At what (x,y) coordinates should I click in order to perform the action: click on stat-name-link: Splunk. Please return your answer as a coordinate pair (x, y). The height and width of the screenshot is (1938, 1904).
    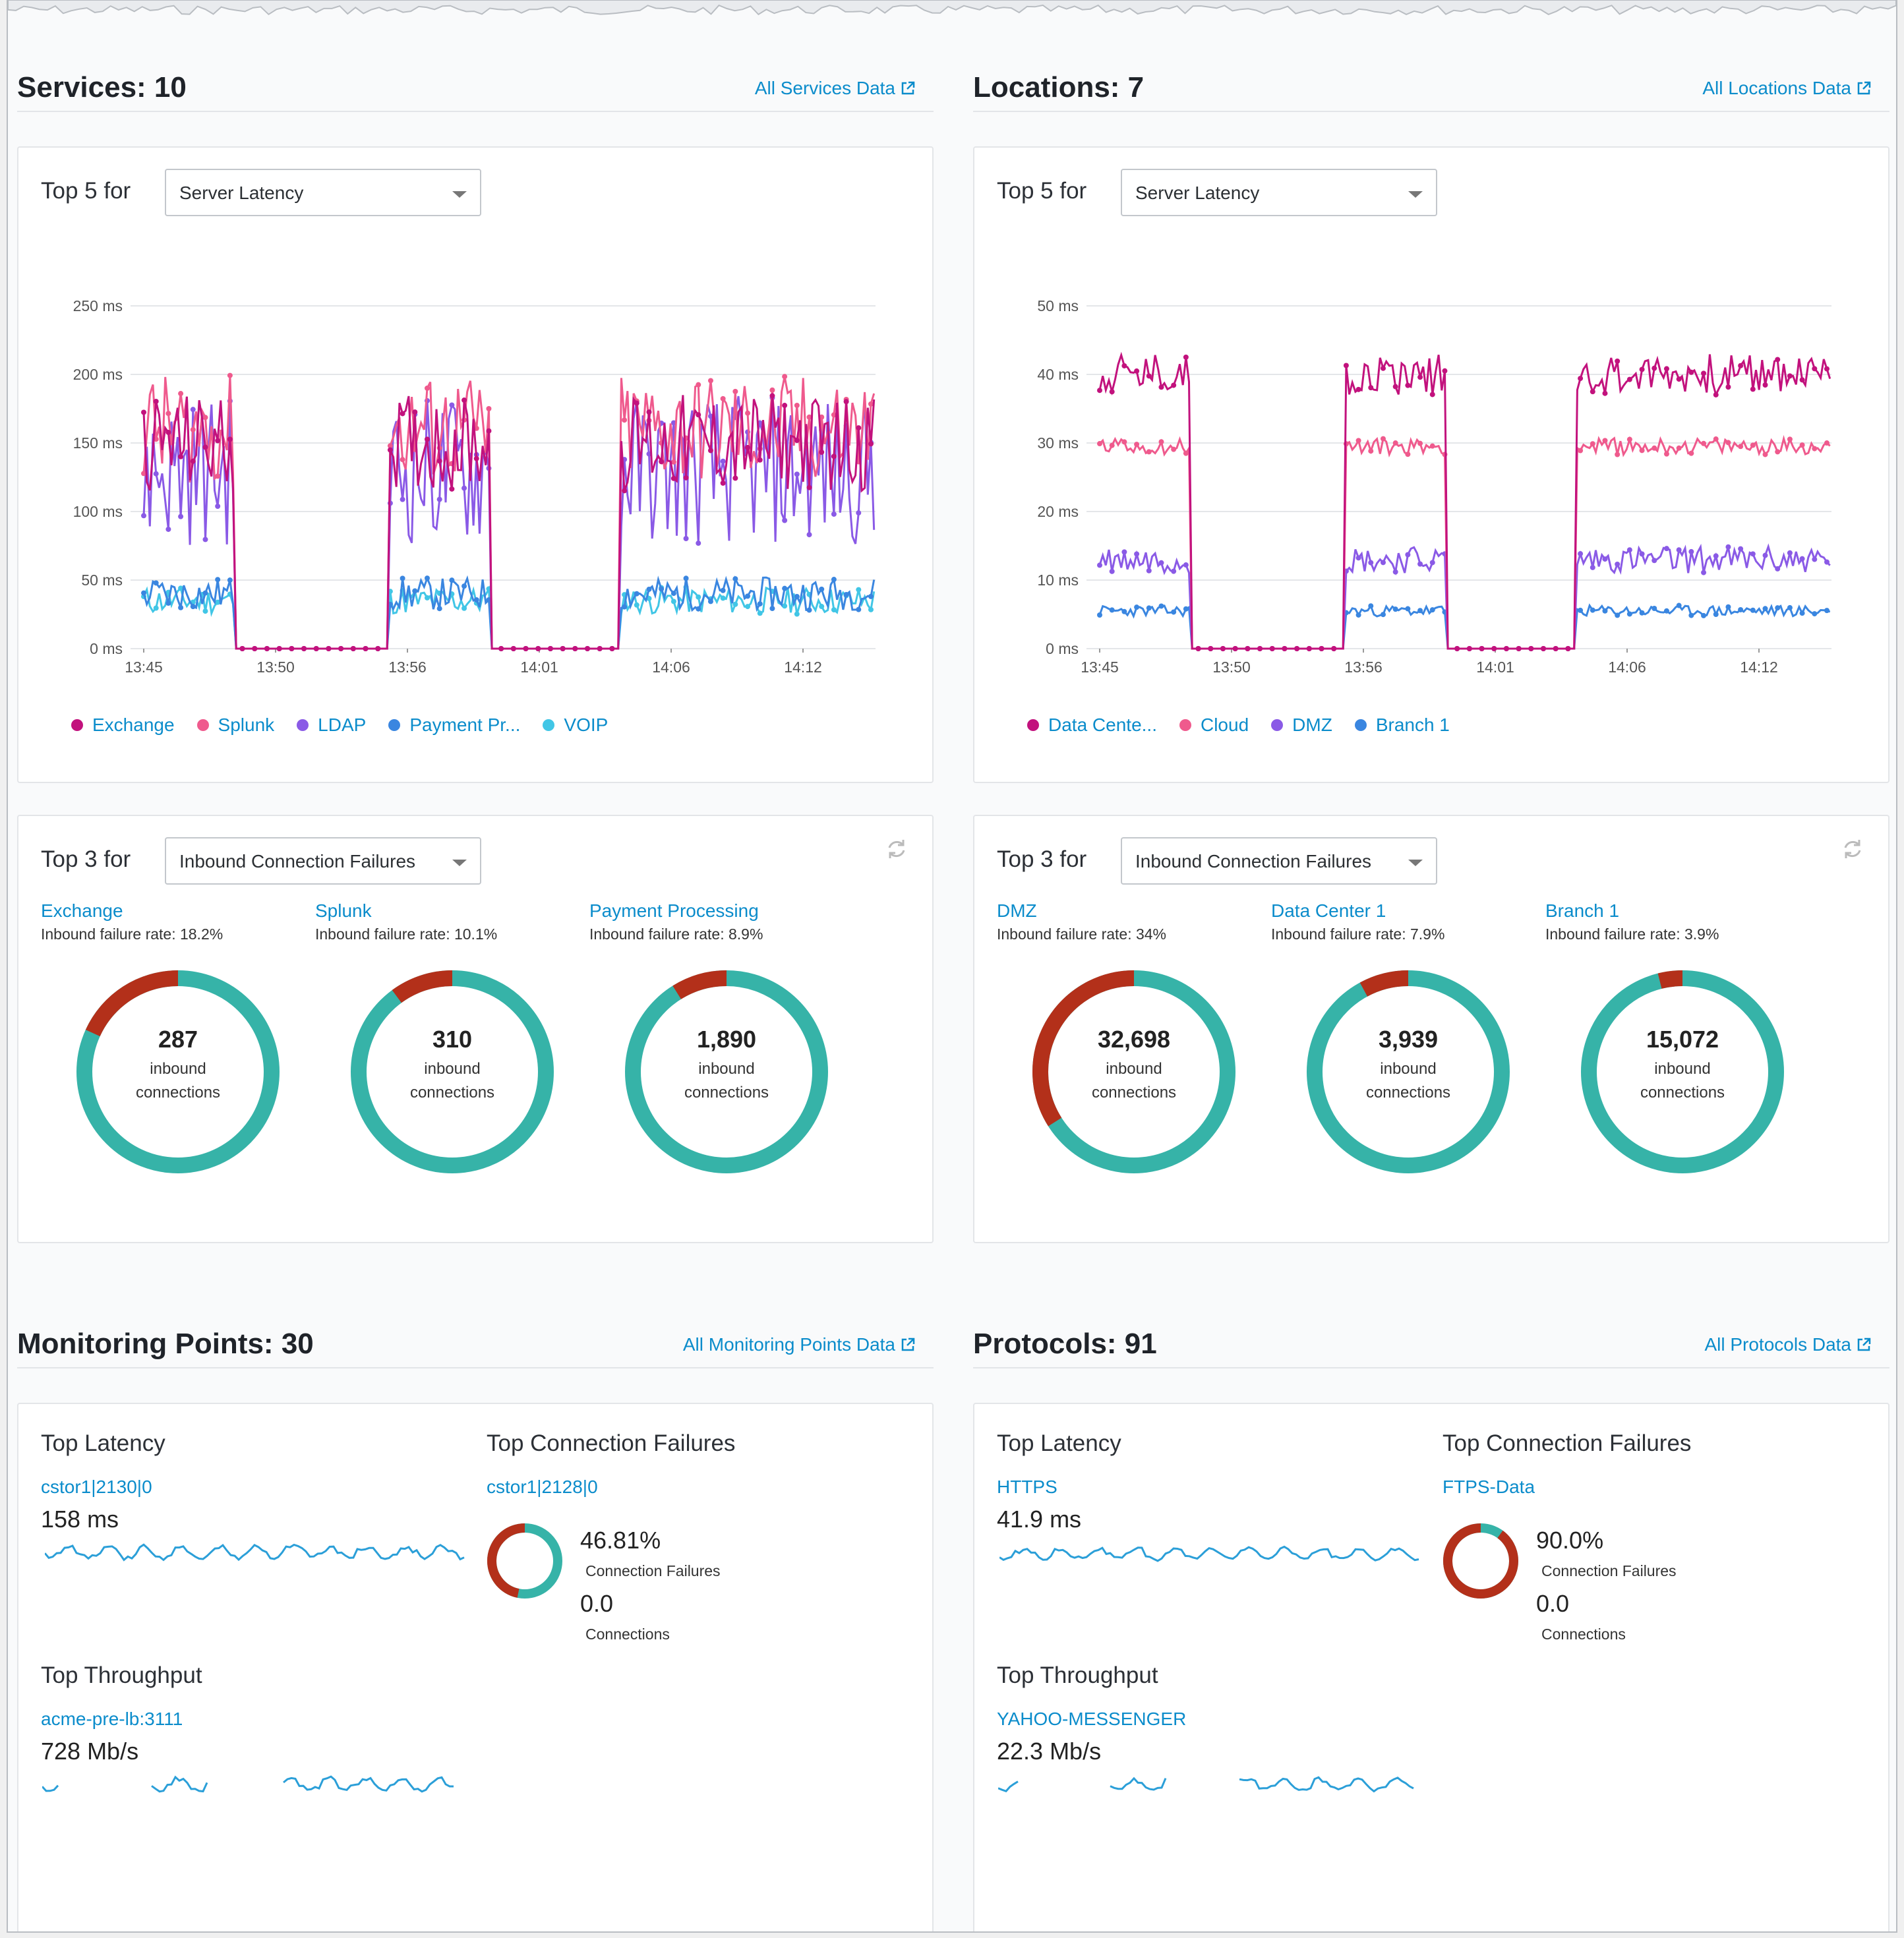
    Looking at the image, I should click on (343, 910).